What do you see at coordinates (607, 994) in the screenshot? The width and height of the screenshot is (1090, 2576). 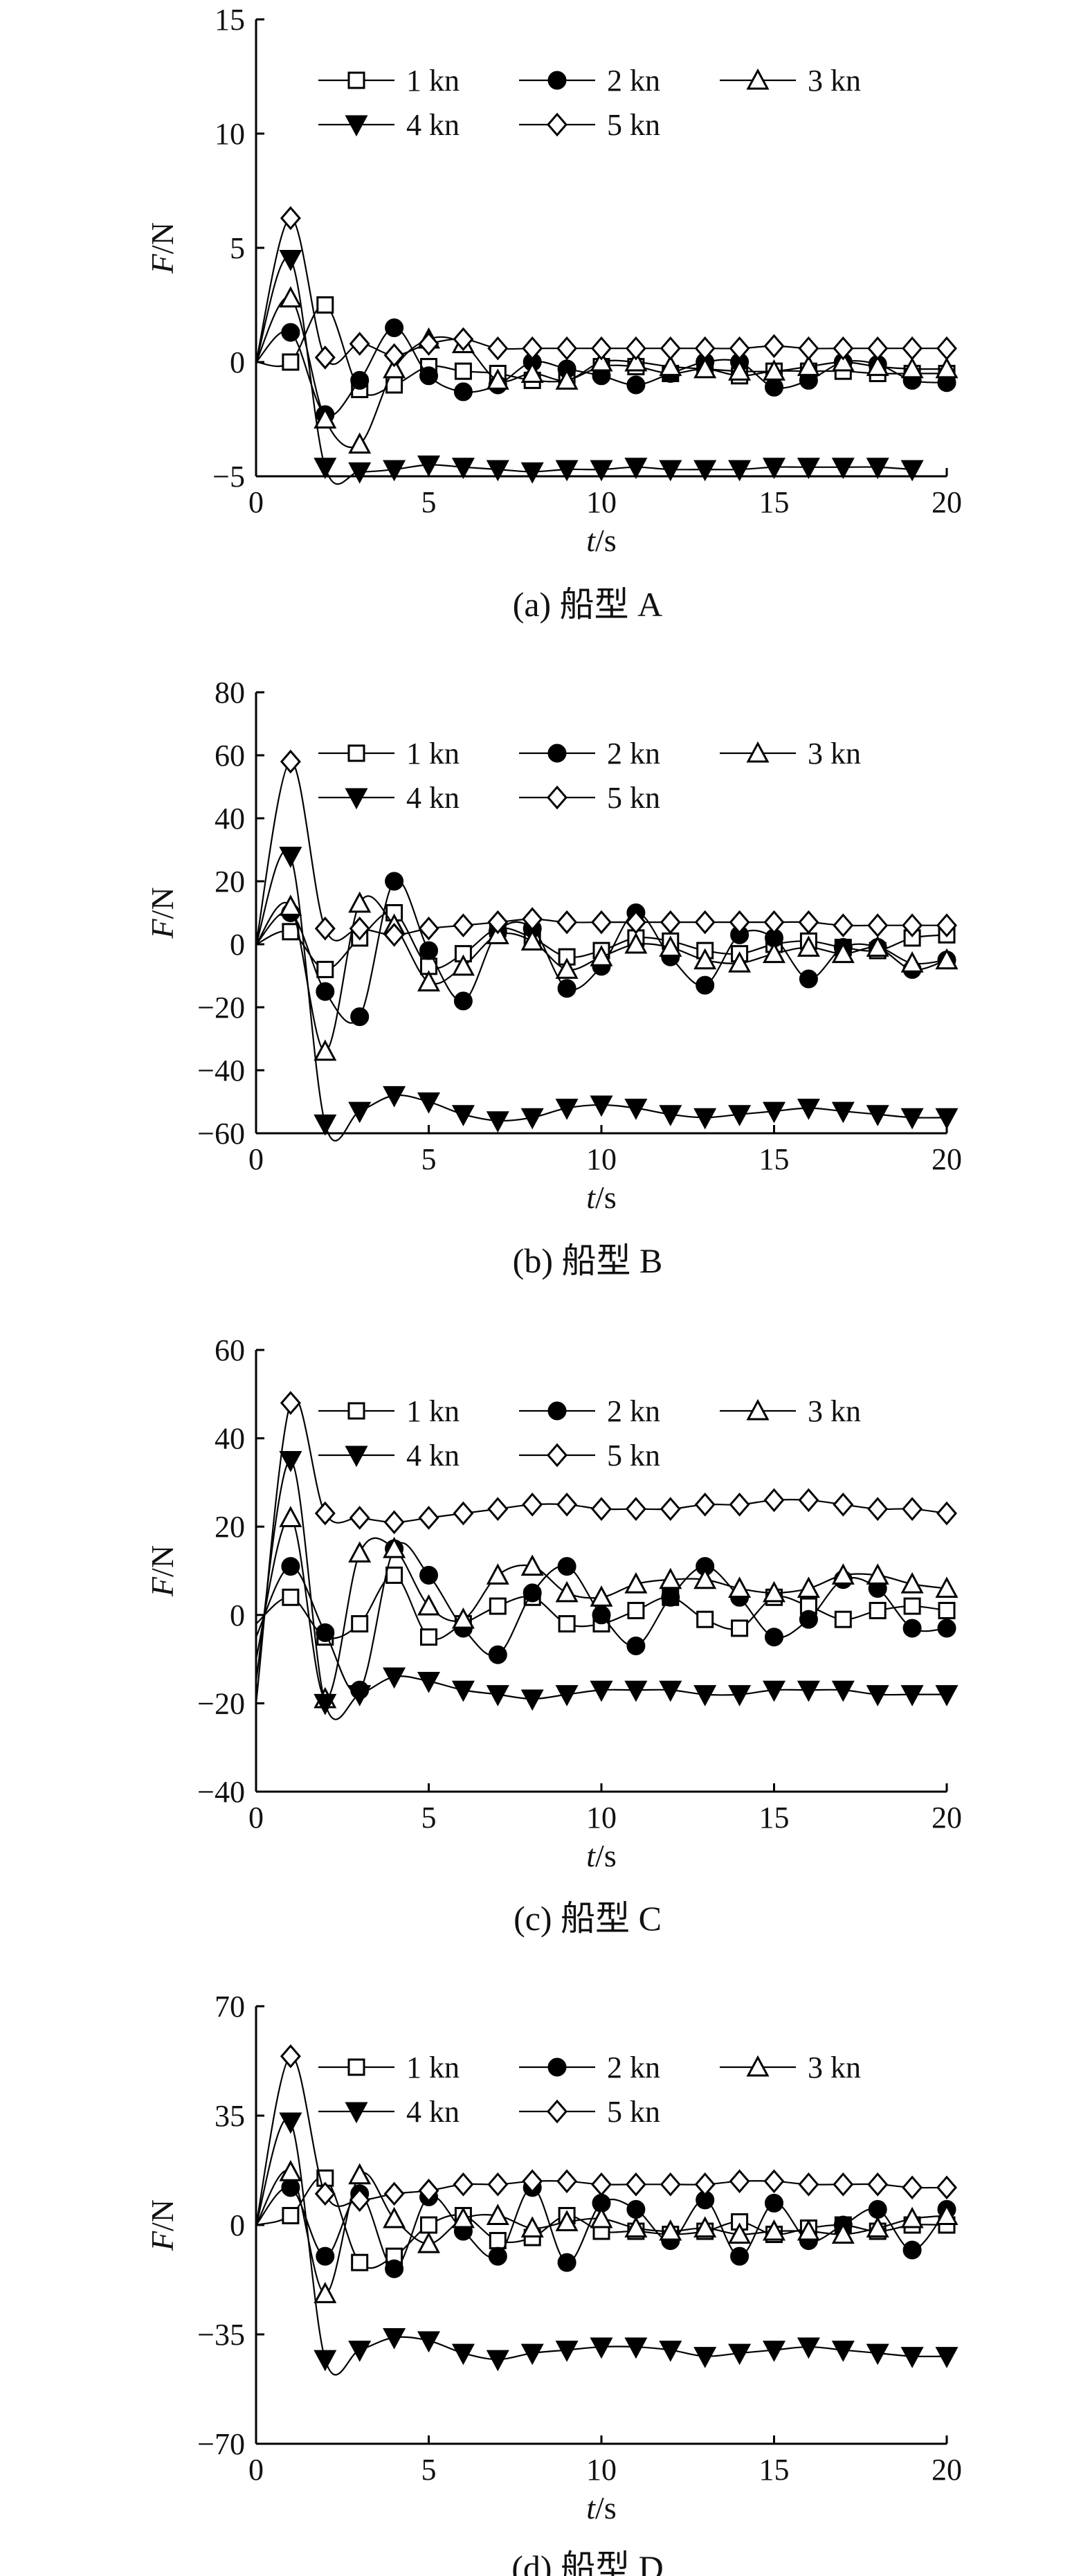 I see `series-4-kn` at bounding box center [607, 994].